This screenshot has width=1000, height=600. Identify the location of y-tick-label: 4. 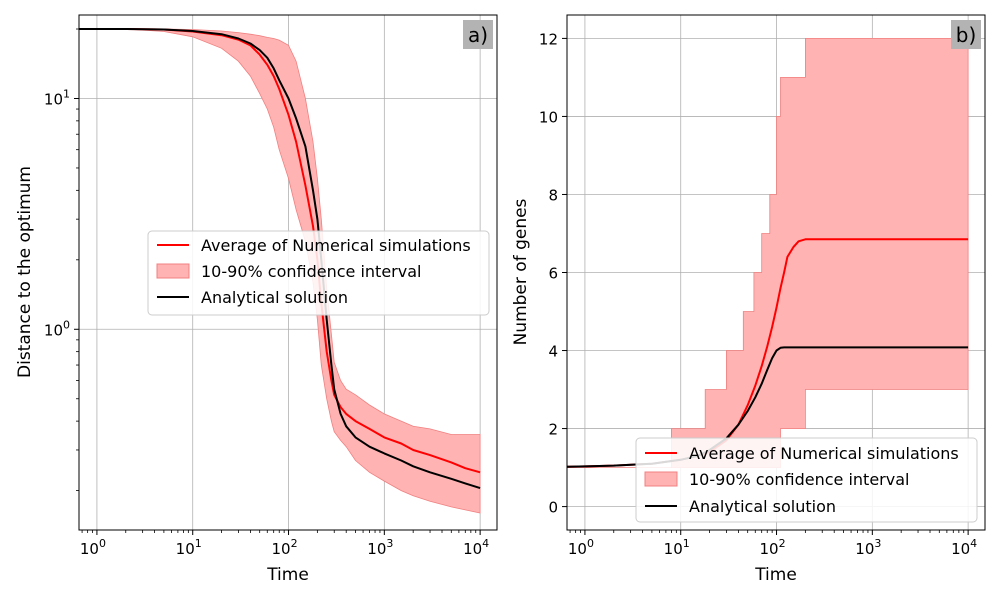
(553, 352).